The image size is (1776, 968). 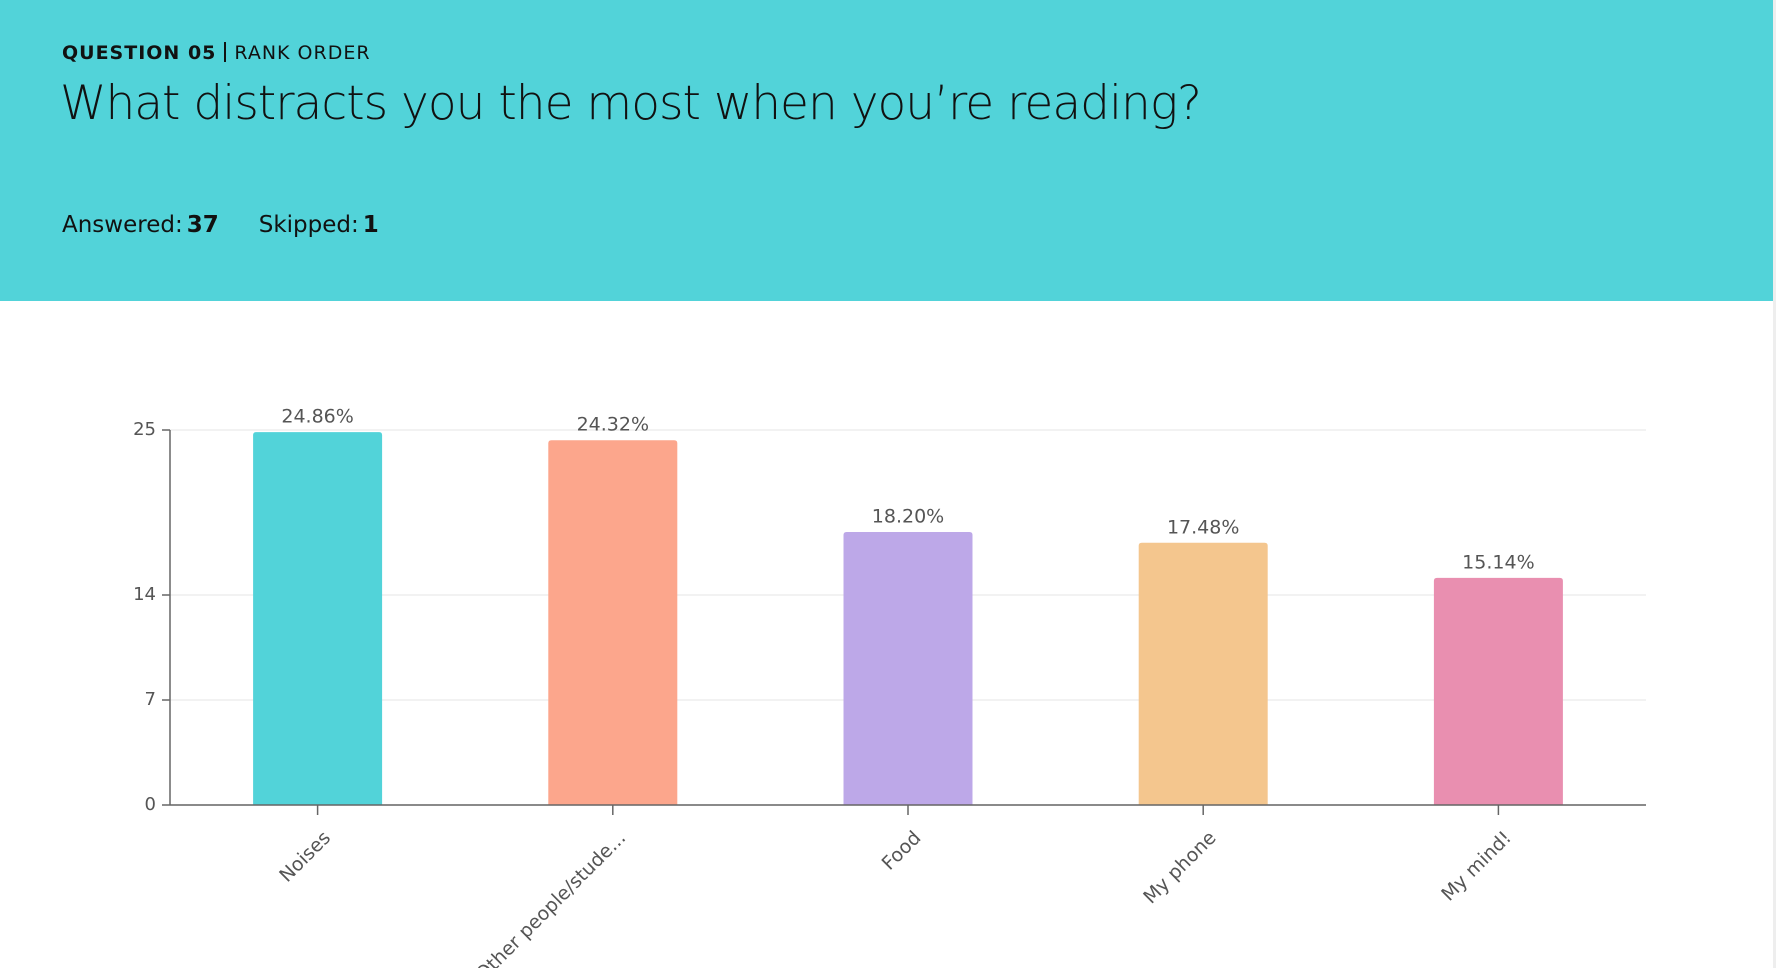 What do you see at coordinates (317, 417) in the screenshot?
I see `value-label: 24.86%` at bounding box center [317, 417].